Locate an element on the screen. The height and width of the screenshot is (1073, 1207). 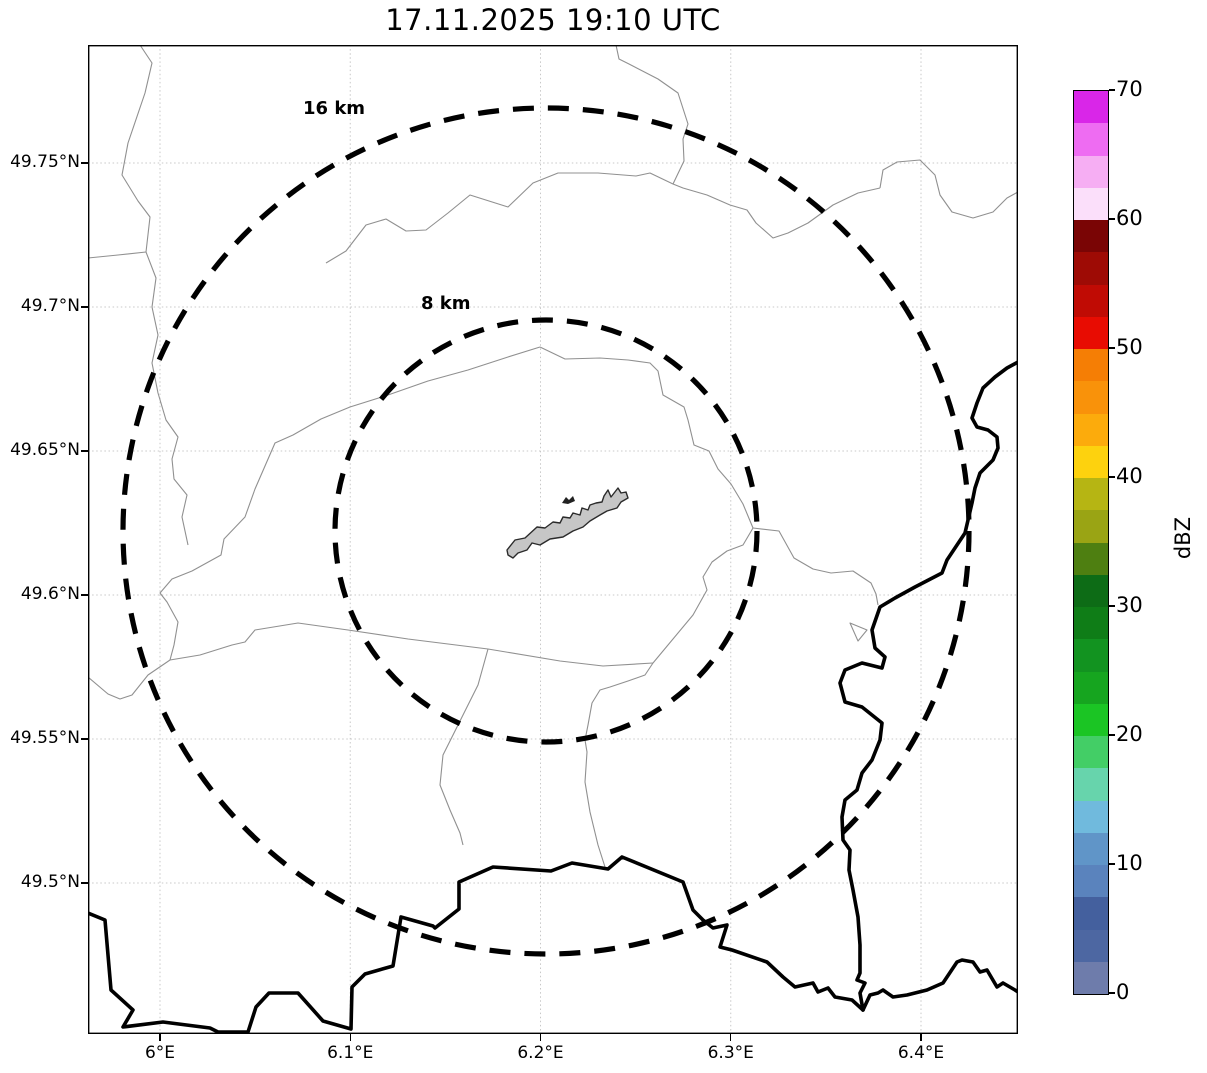
colorbar-tick-label: 10 is located at coordinates (1129, 863).